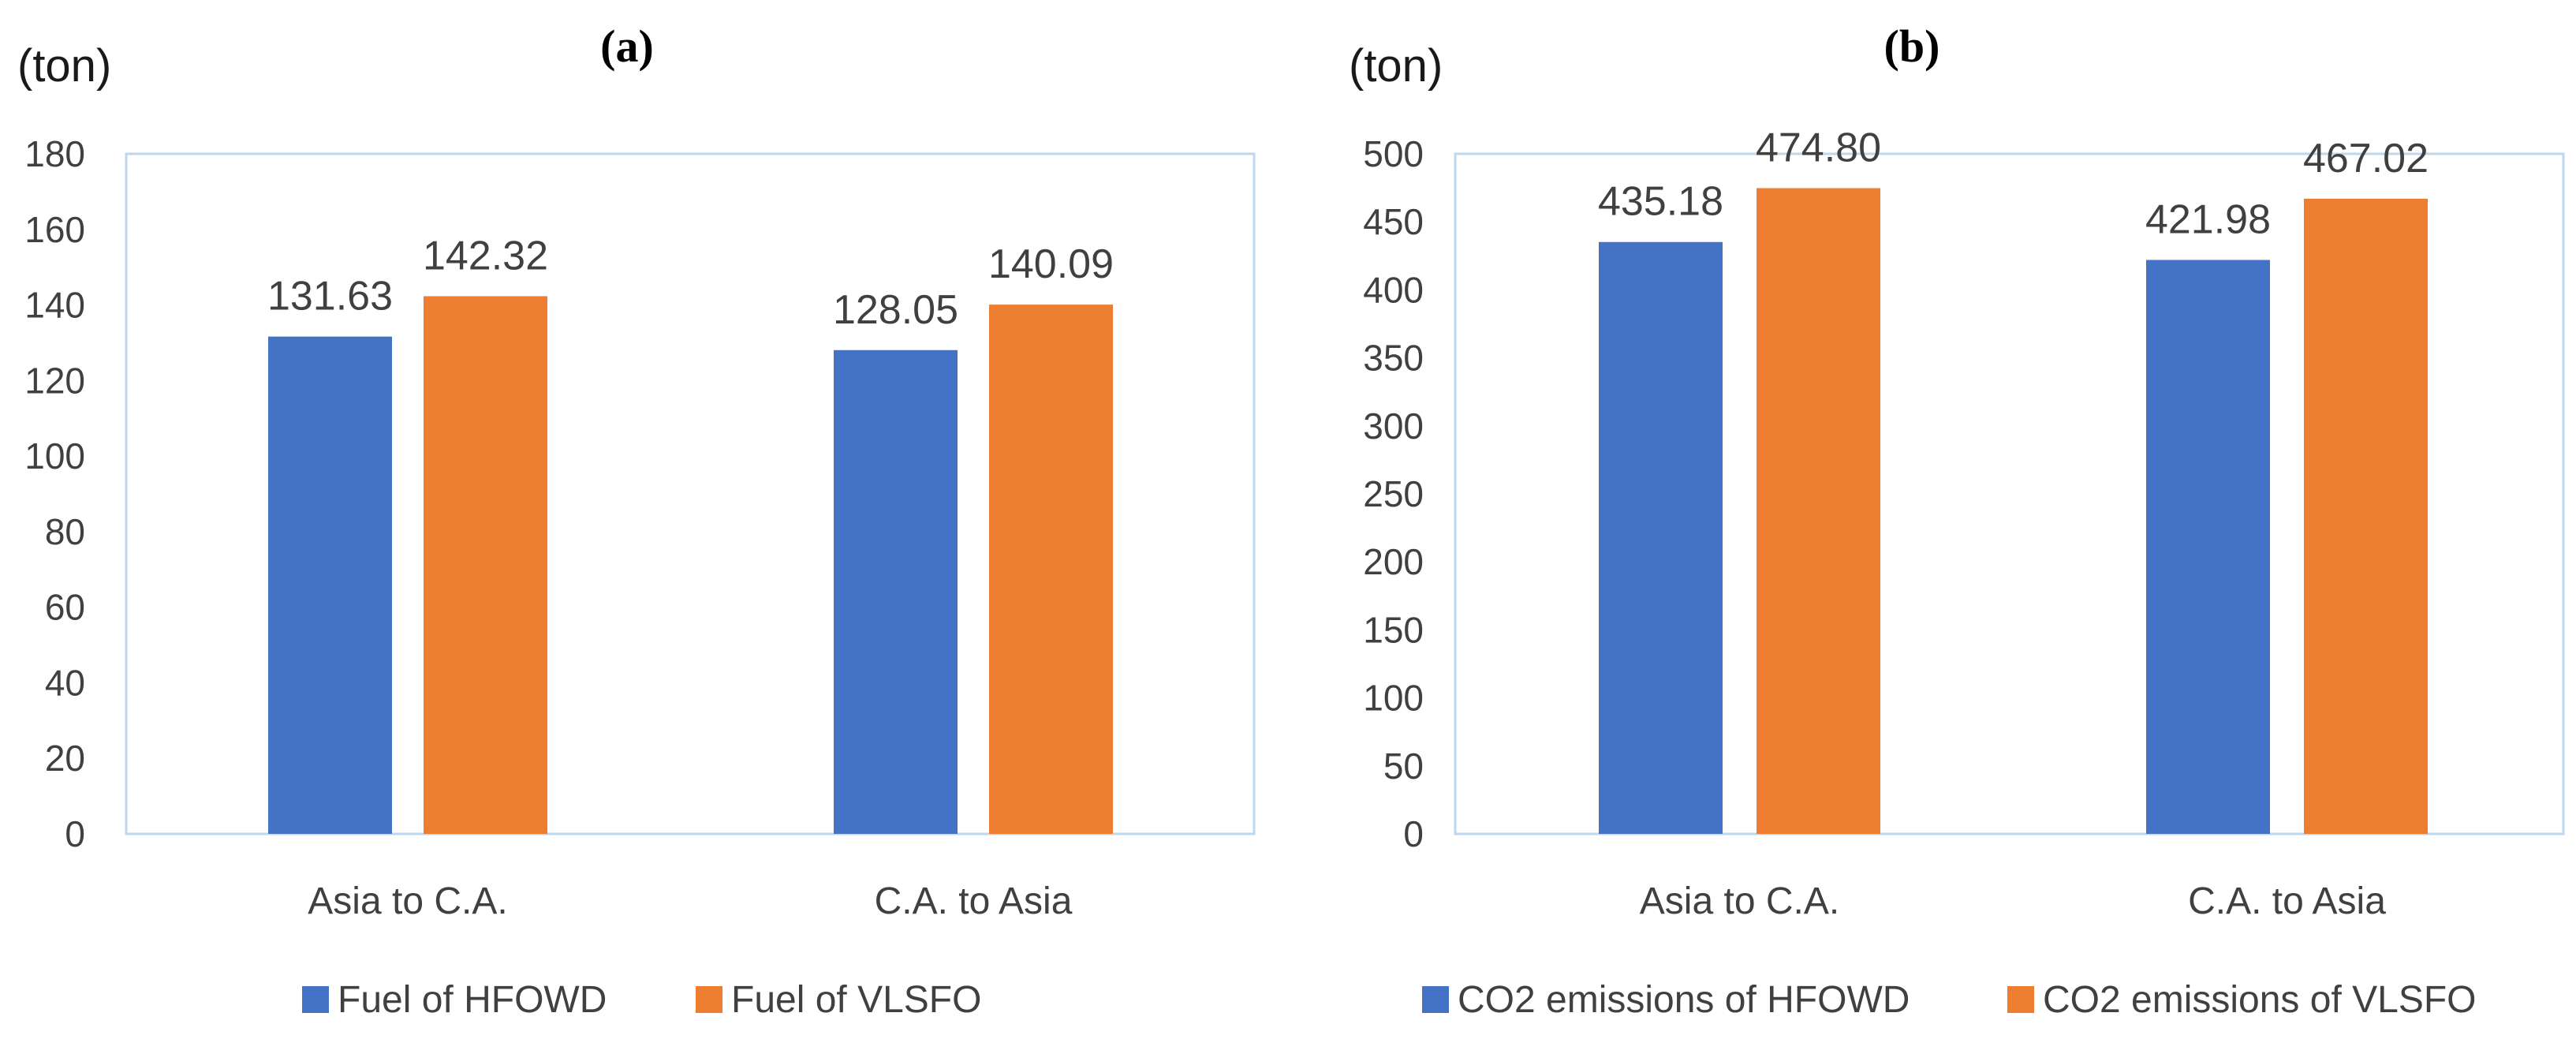 The image size is (2576, 1039). I want to click on y-tick-label: 80, so click(65, 531).